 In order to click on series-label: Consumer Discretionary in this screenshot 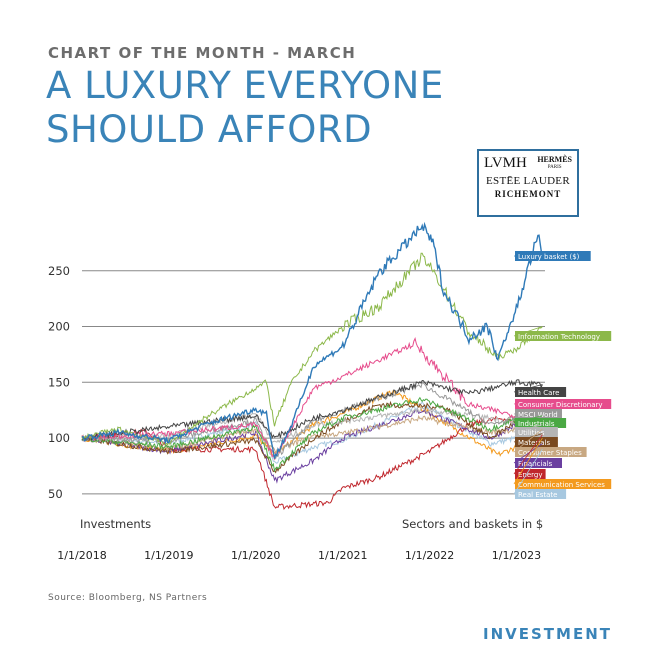, I will do `click(560, 405)`.